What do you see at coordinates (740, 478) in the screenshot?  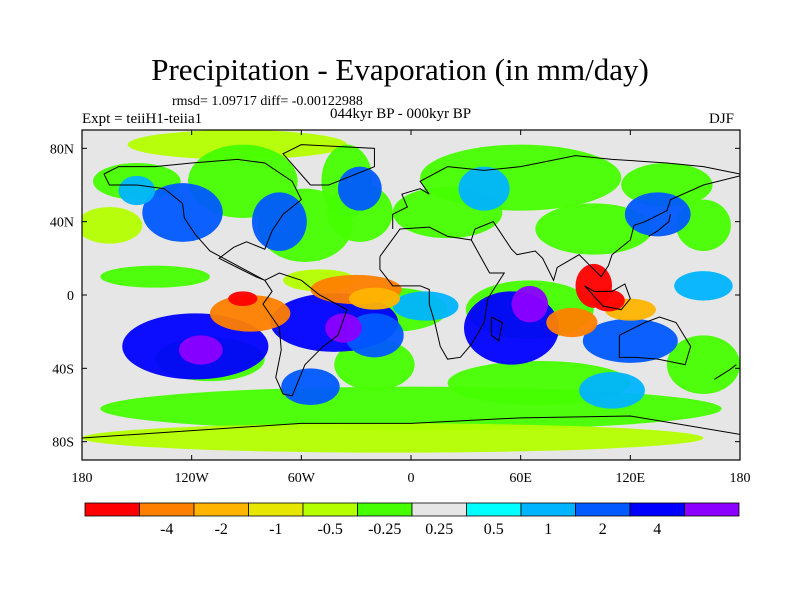 I see `x-tick-label-6: 180` at bounding box center [740, 478].